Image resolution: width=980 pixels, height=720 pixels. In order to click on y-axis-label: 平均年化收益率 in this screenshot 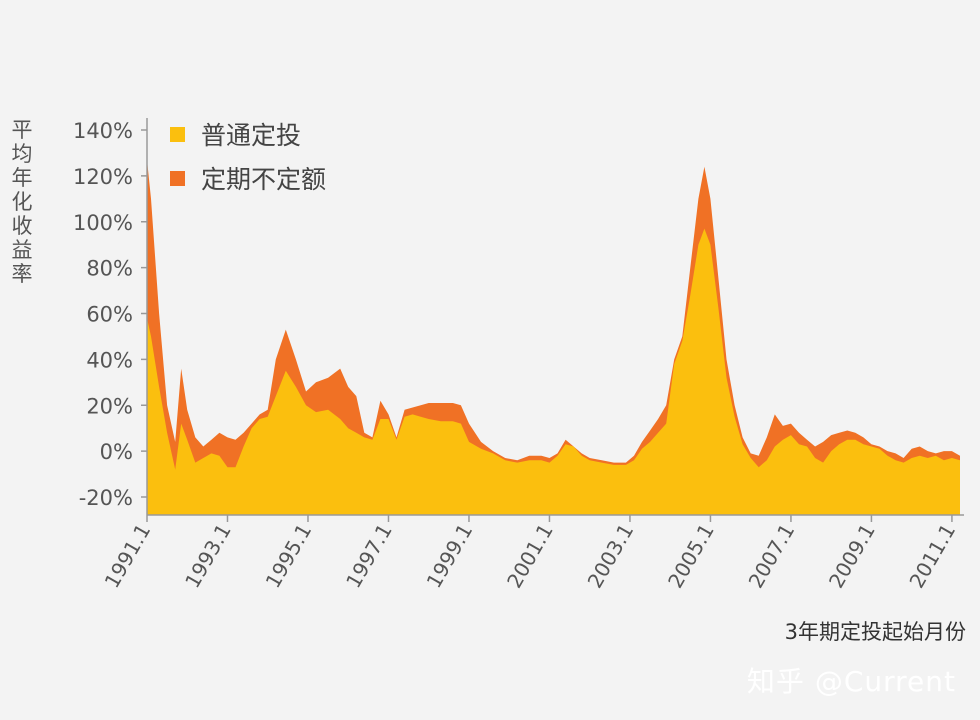, I will do `click(22, 202)`.